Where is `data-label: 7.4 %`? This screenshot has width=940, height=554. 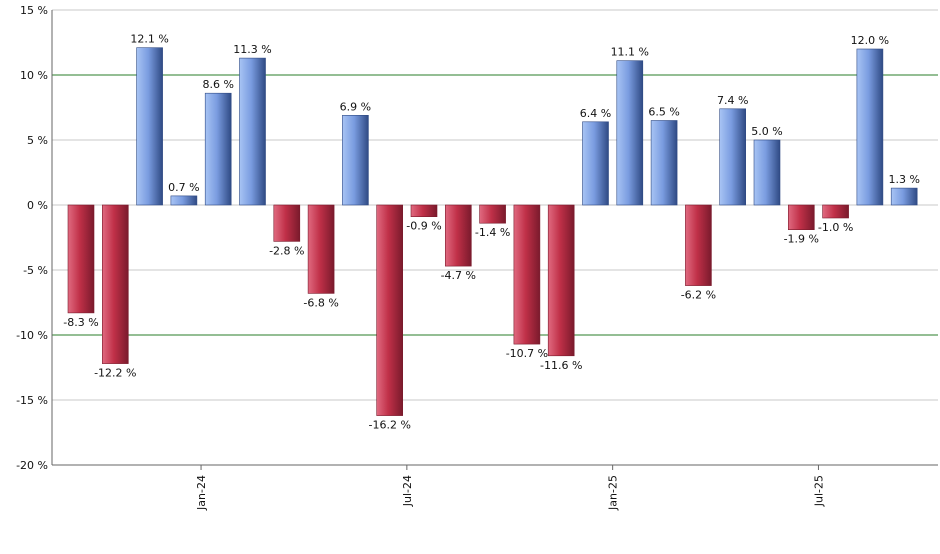
data-label: 7.4 % is located at coordinates (732, 100).